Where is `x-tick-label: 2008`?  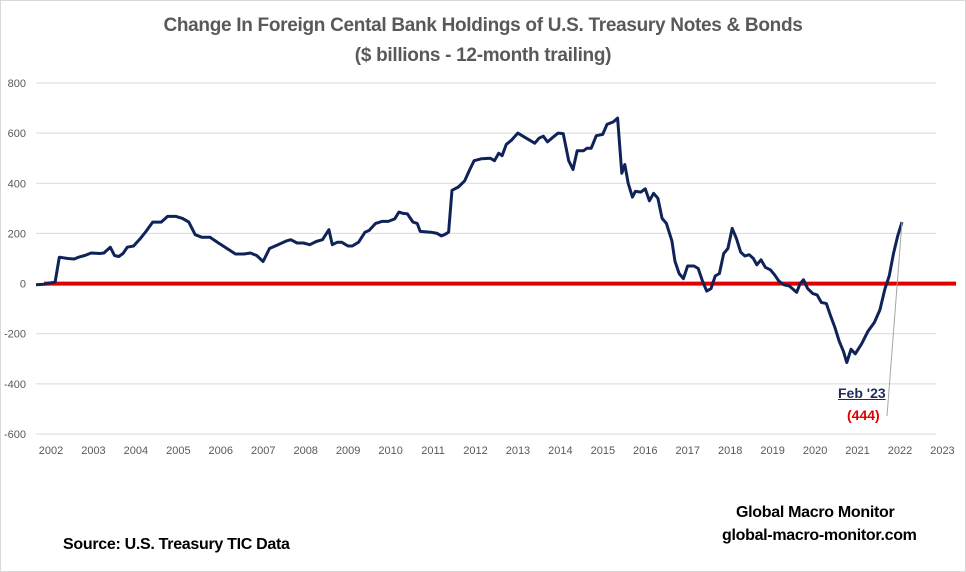 x-tick-label: 2008 is located at coordinates (305, 451).